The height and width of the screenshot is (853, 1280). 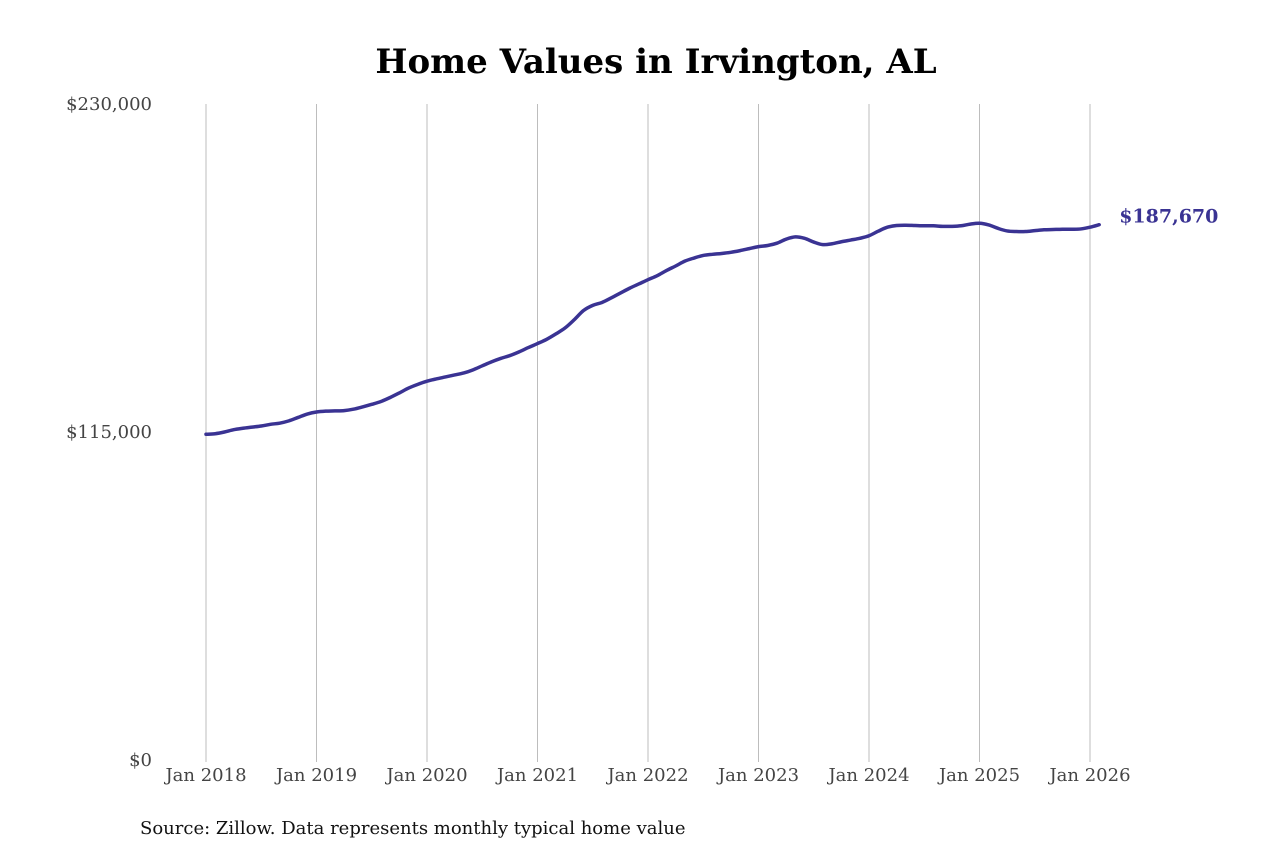 I want to click on x-tick-label: Jan 2019, so click(x=315, y=775).